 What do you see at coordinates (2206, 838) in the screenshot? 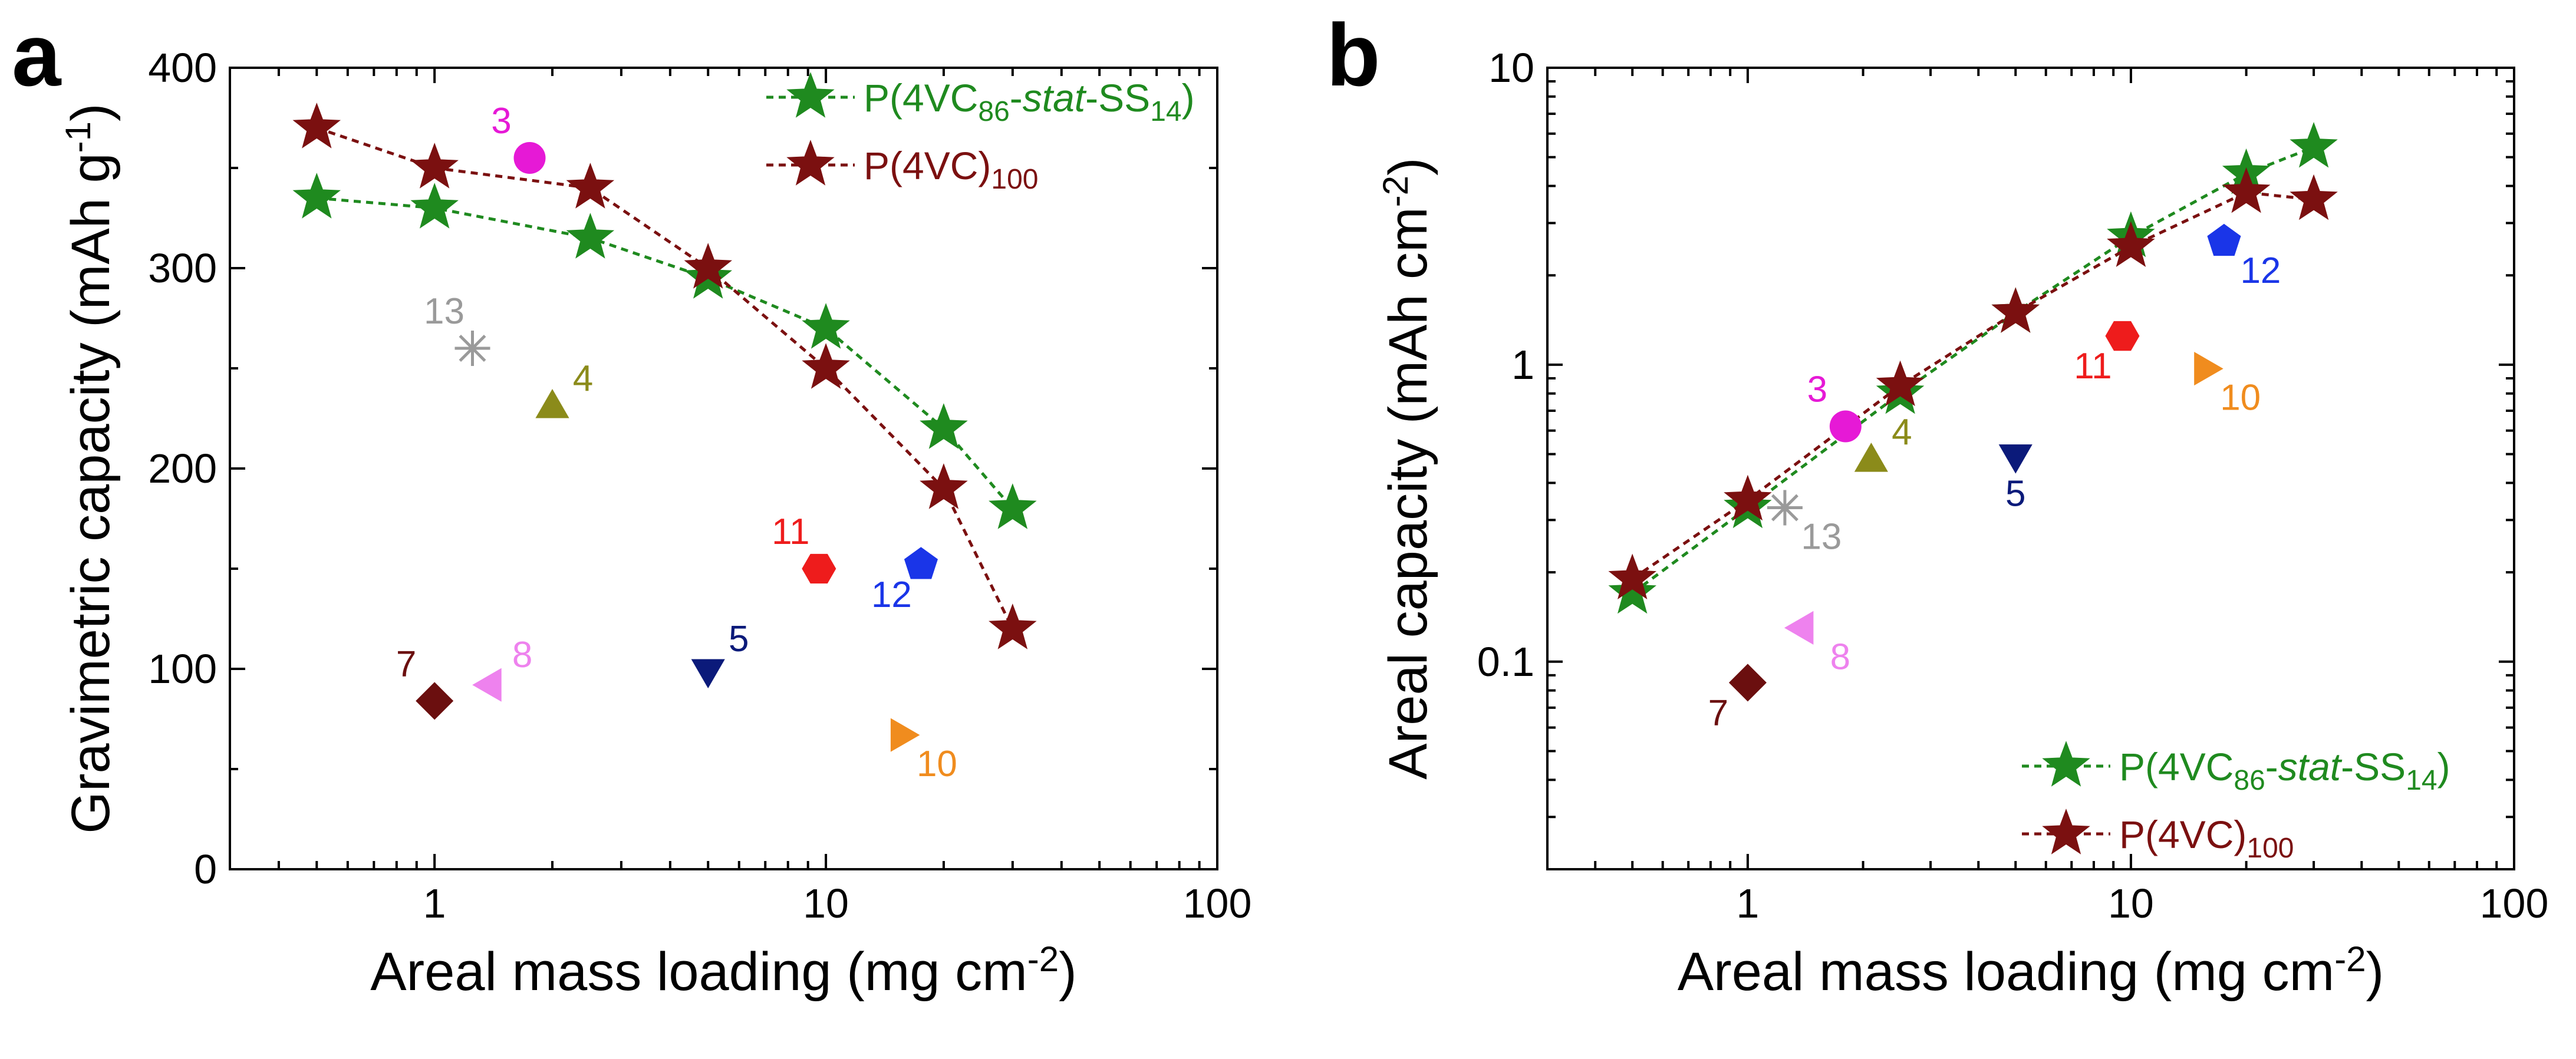
I see `legend-label: P(4VC)100` at bounding box center [2206, 838].